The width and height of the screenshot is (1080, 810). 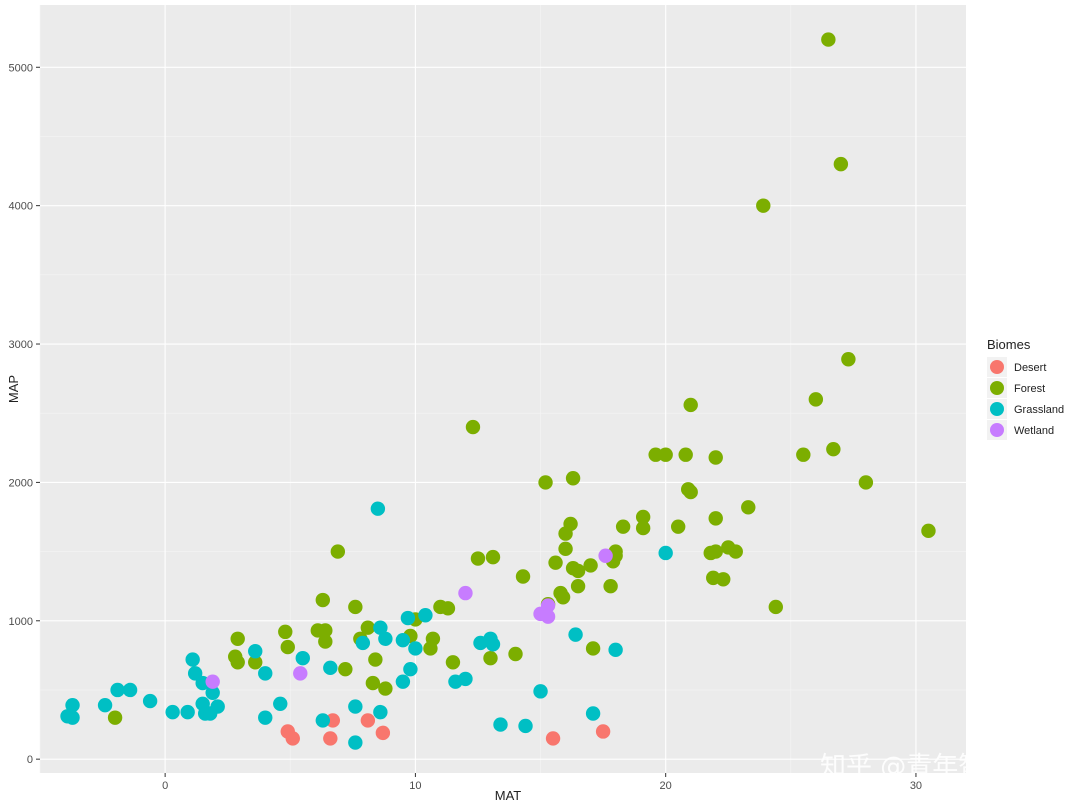 What do you see at coordinates (21, 483) in the screenshot?
I see `y-tick-label: 2000` at bounding box center [21, 483].